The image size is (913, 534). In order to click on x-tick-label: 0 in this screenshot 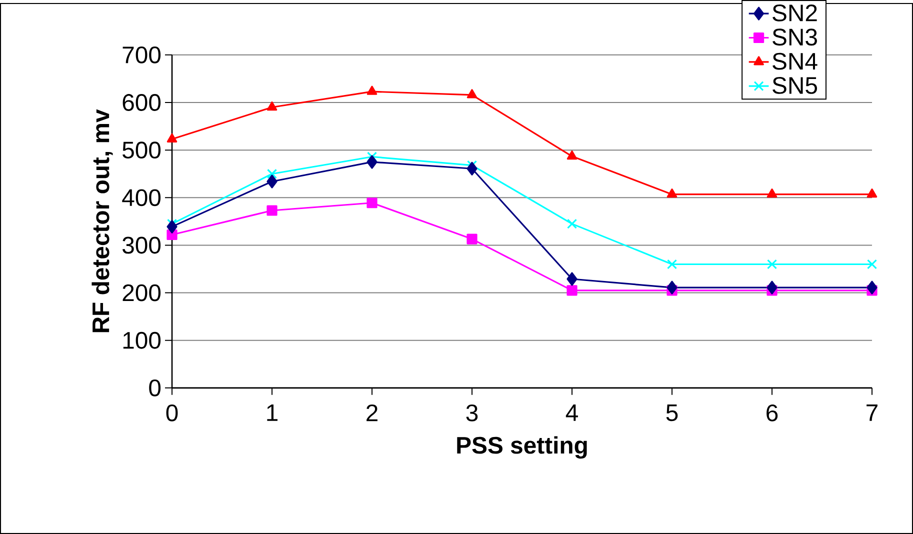, I will do `click(172, 413)`.